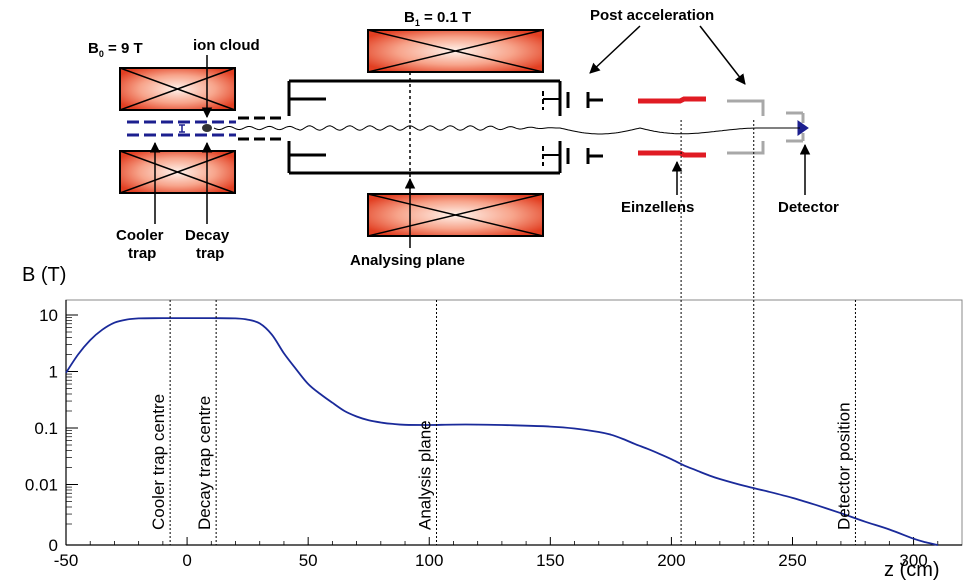 The width and height of the screenshot is (976, 587). What do you see at coordinates (53, 545) in the screenshot?
I see `y-tick-label: 0` at bounding box center [53, 545].